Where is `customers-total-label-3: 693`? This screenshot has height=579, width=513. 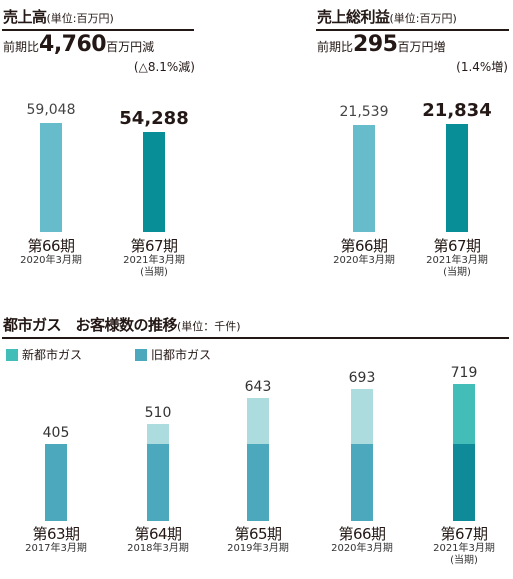
customers-total-label-3: 693 is located at coordinates (362, 377).